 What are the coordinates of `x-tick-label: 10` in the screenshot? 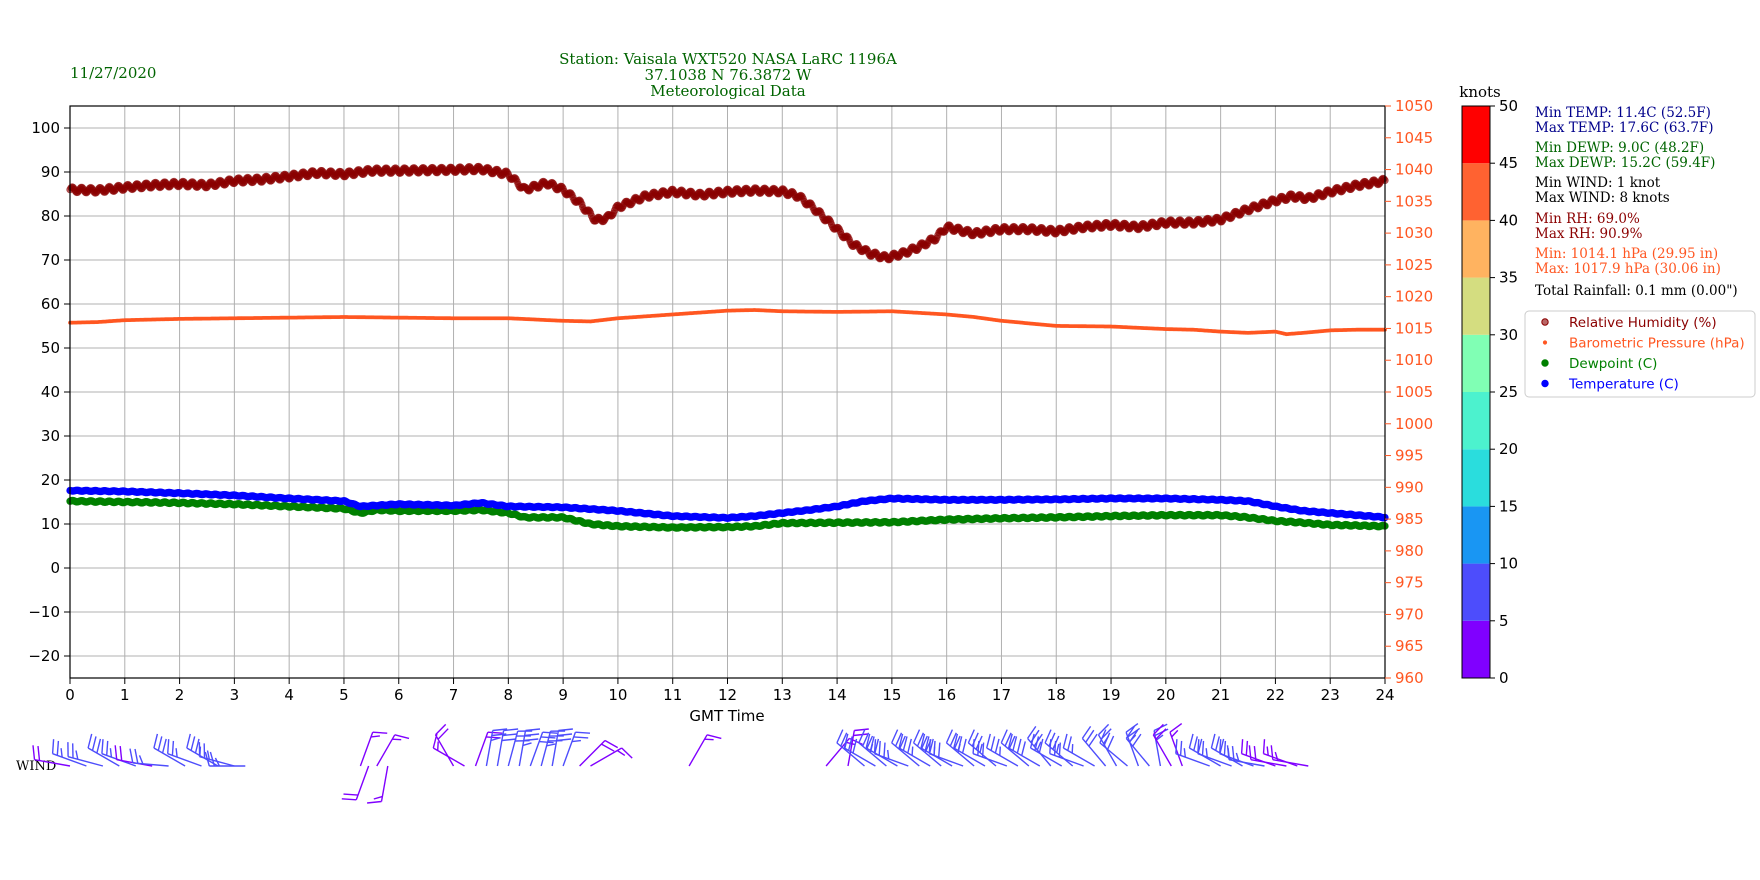 It's located at (617, 695).